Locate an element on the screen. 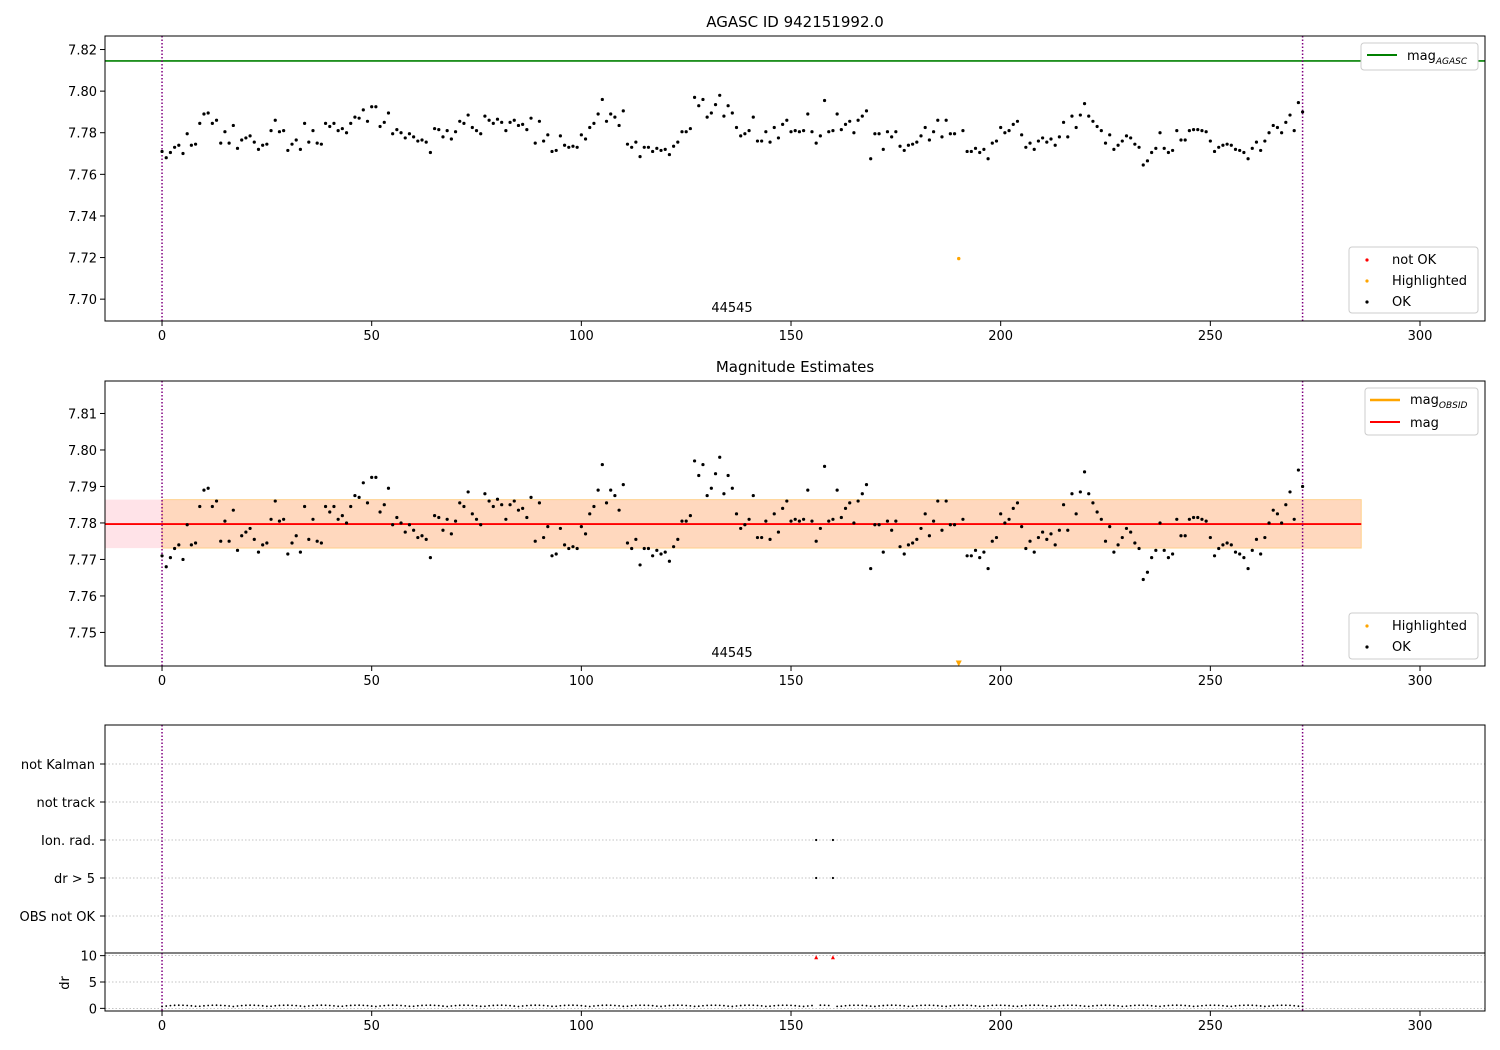 The image size is (1500, 1050). x-tick-label: 200 is located at coordinates (1000, 1026).